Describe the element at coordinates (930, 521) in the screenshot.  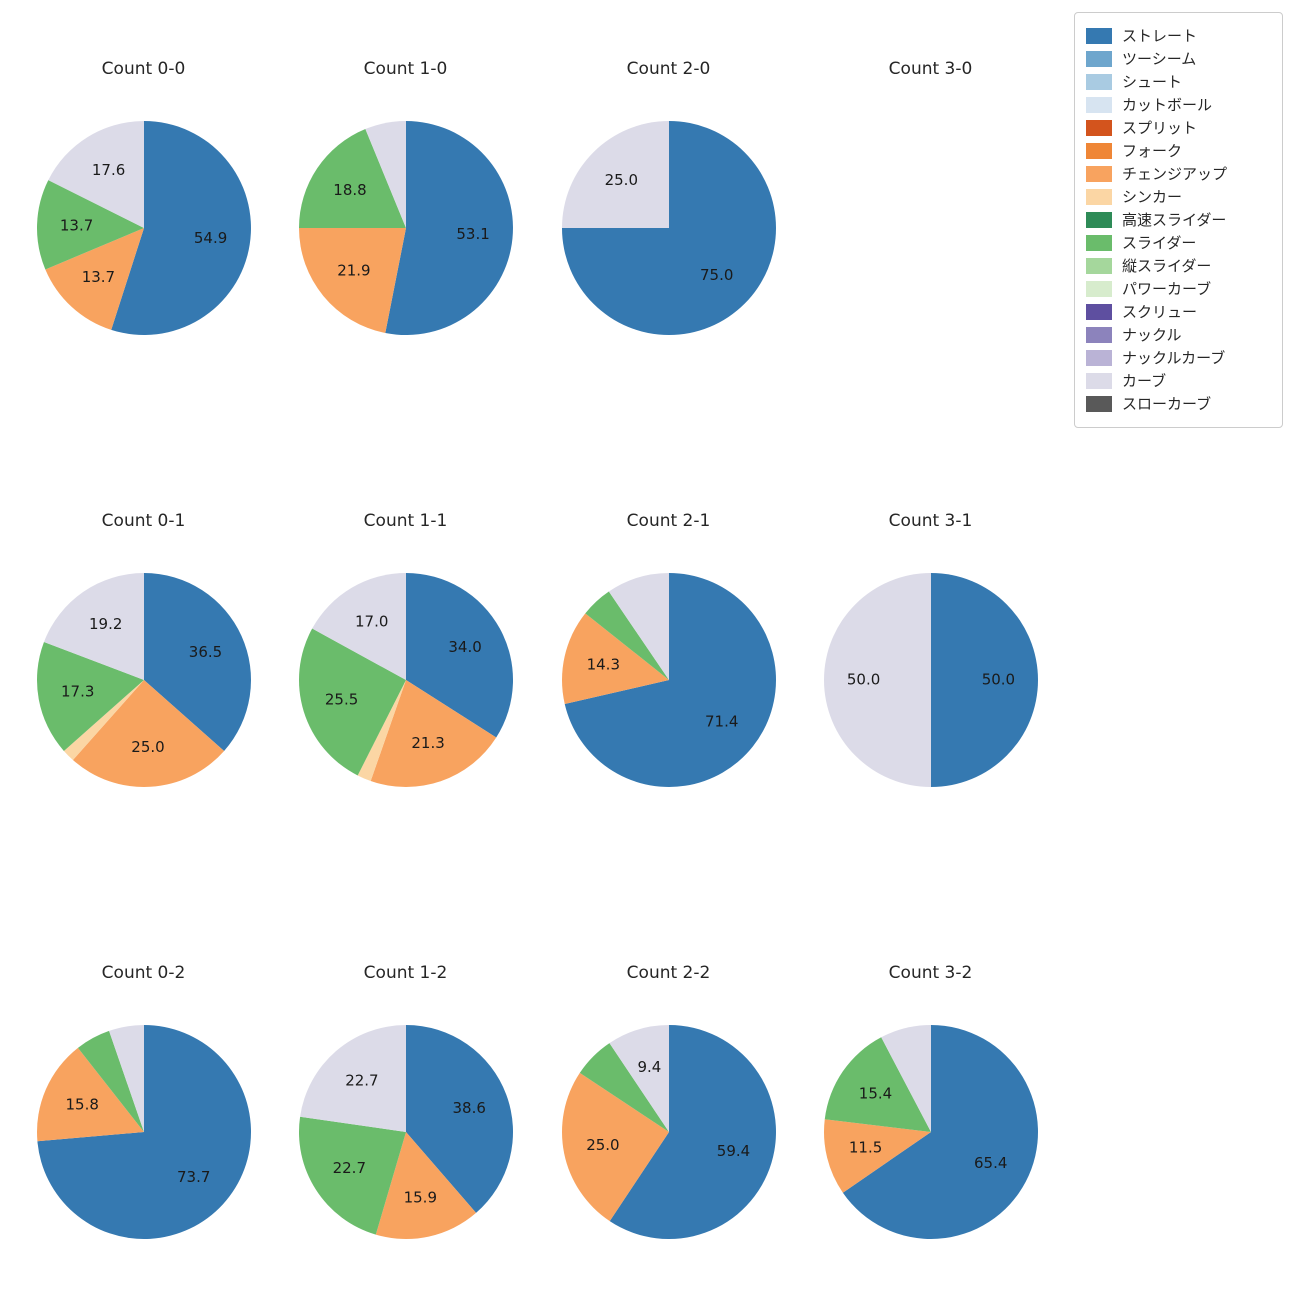
I see `chart-title: Count 3-1` at that location.